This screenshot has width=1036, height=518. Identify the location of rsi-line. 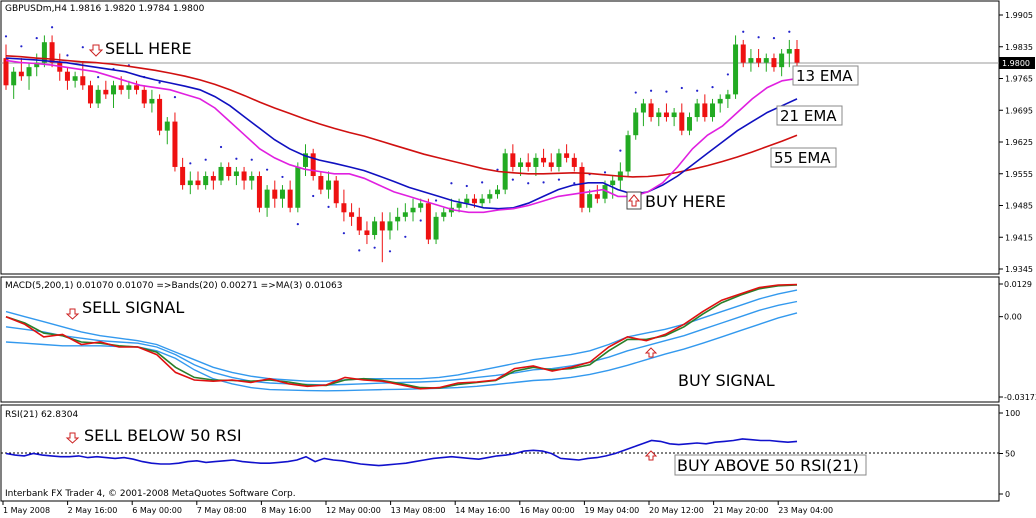
(401, 452).